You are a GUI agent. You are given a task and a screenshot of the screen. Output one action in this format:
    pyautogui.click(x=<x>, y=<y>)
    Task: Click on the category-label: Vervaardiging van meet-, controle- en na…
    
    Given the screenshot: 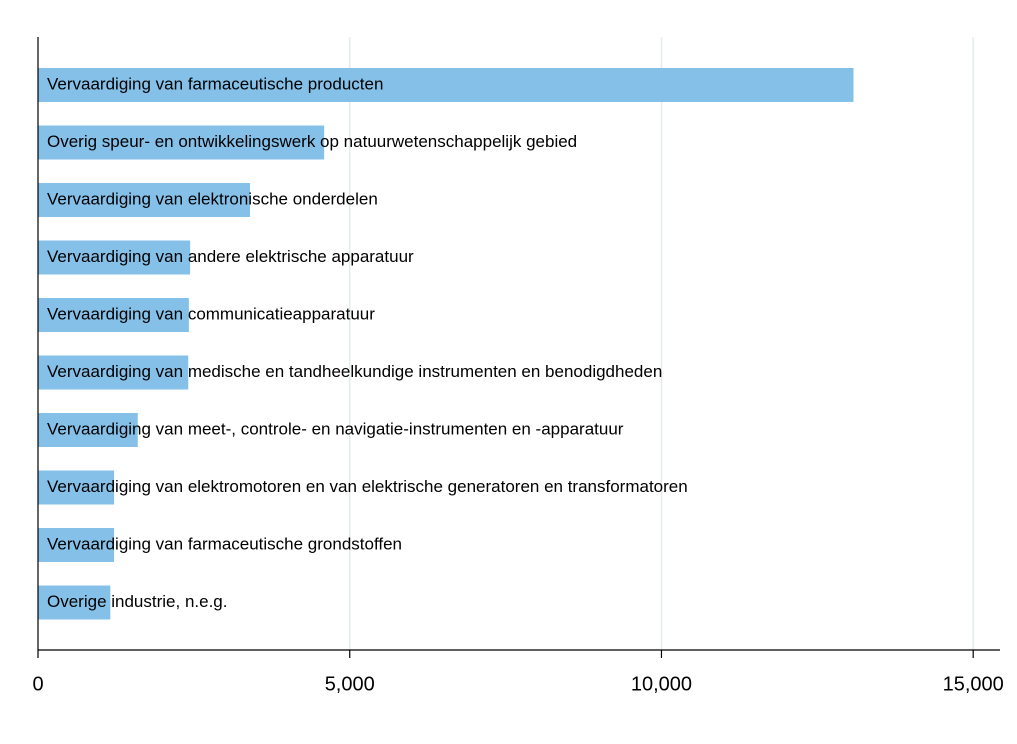 What is the action you would take?
    pyautogui.click(x=335, y=428)
    